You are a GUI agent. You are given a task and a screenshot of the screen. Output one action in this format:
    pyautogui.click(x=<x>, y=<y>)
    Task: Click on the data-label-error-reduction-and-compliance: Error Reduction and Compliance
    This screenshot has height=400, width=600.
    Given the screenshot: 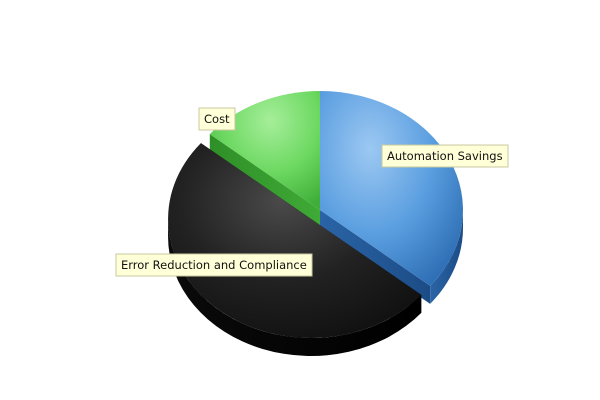 What is the action you would take?
    pyautogui.click(x=214, y=265)
    